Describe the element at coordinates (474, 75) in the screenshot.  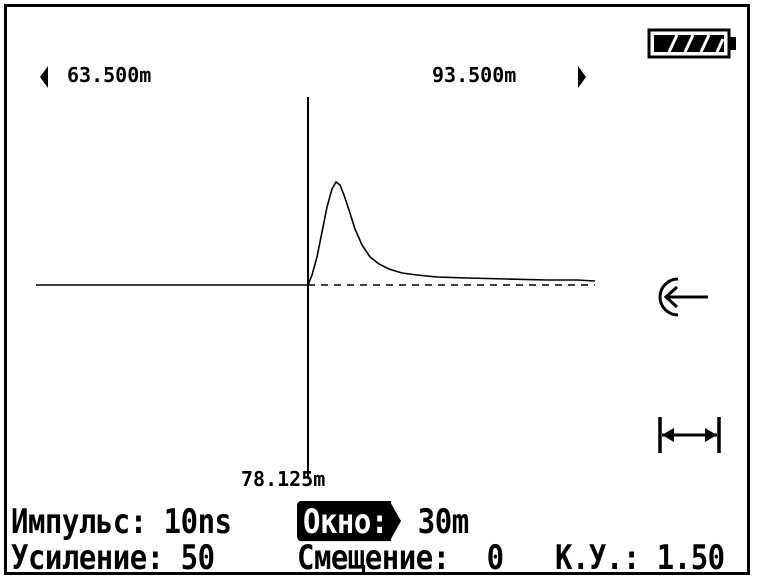
I see `range-end-label: 93.500m` at that location.